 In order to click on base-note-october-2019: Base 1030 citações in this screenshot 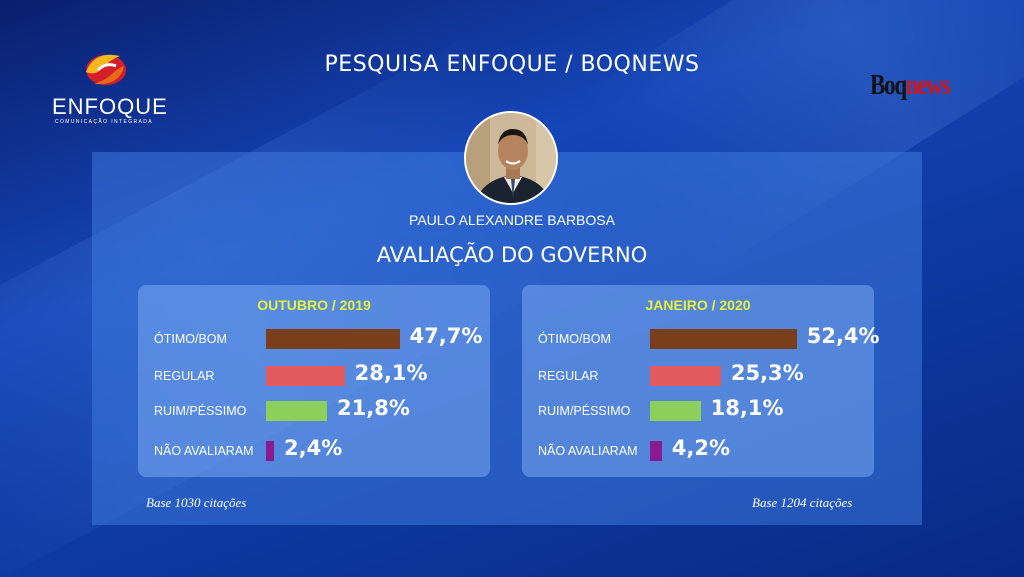, I will do `click(196, 502)`.